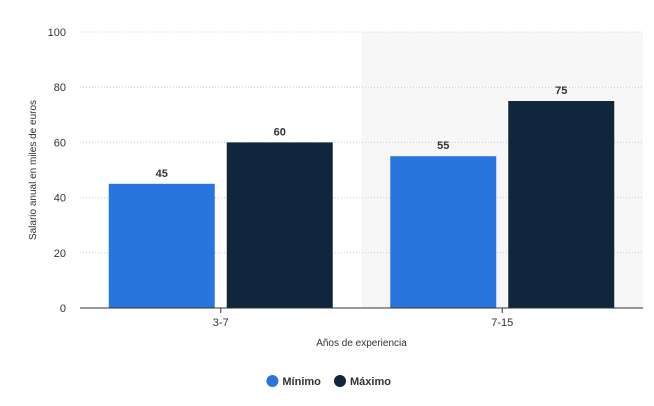  Describe the element at coordinates (561, 91) in the screenshot. I see `data-label: 75` at that location.